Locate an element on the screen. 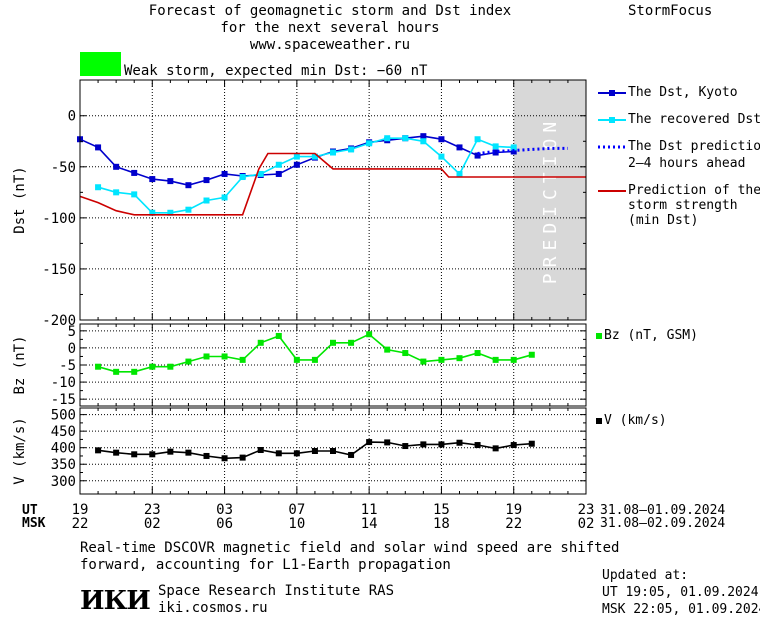 This screenshot has width=760, height=620. legend-strength-line2: storm strength is located at coordinates (683, 205).